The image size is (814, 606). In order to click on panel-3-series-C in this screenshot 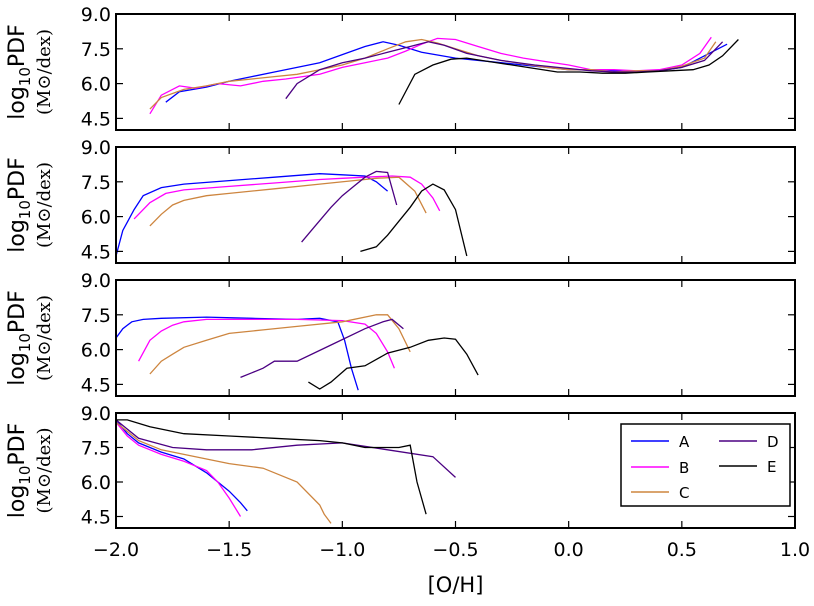, I will do `click(280, 344)`.